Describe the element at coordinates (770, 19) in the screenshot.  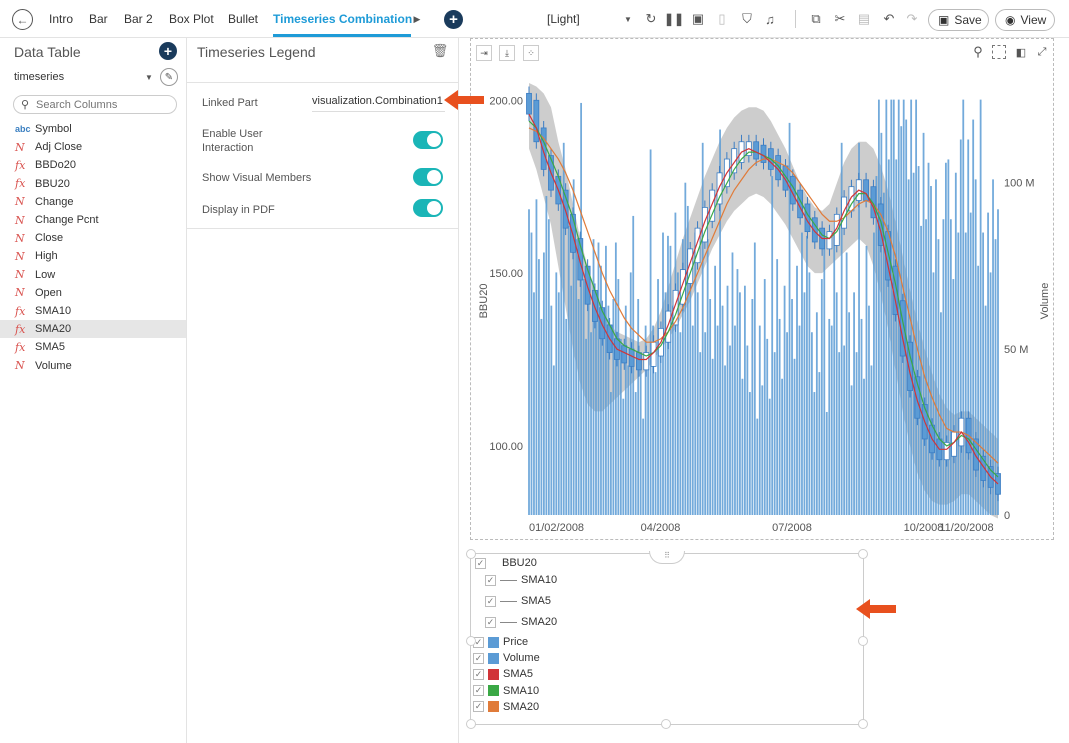
I see `bell-icon: ♫` at that location.